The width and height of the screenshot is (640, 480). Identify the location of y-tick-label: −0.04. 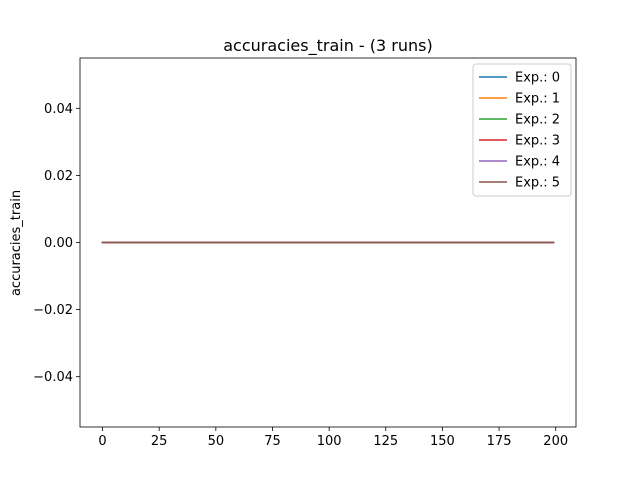
(53, 377).